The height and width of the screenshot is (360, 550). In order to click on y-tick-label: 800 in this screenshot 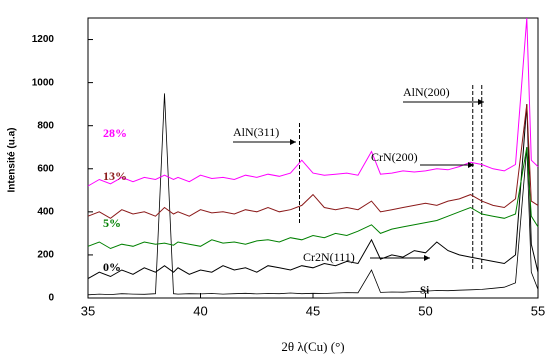, I will do `click(45, 125)`.